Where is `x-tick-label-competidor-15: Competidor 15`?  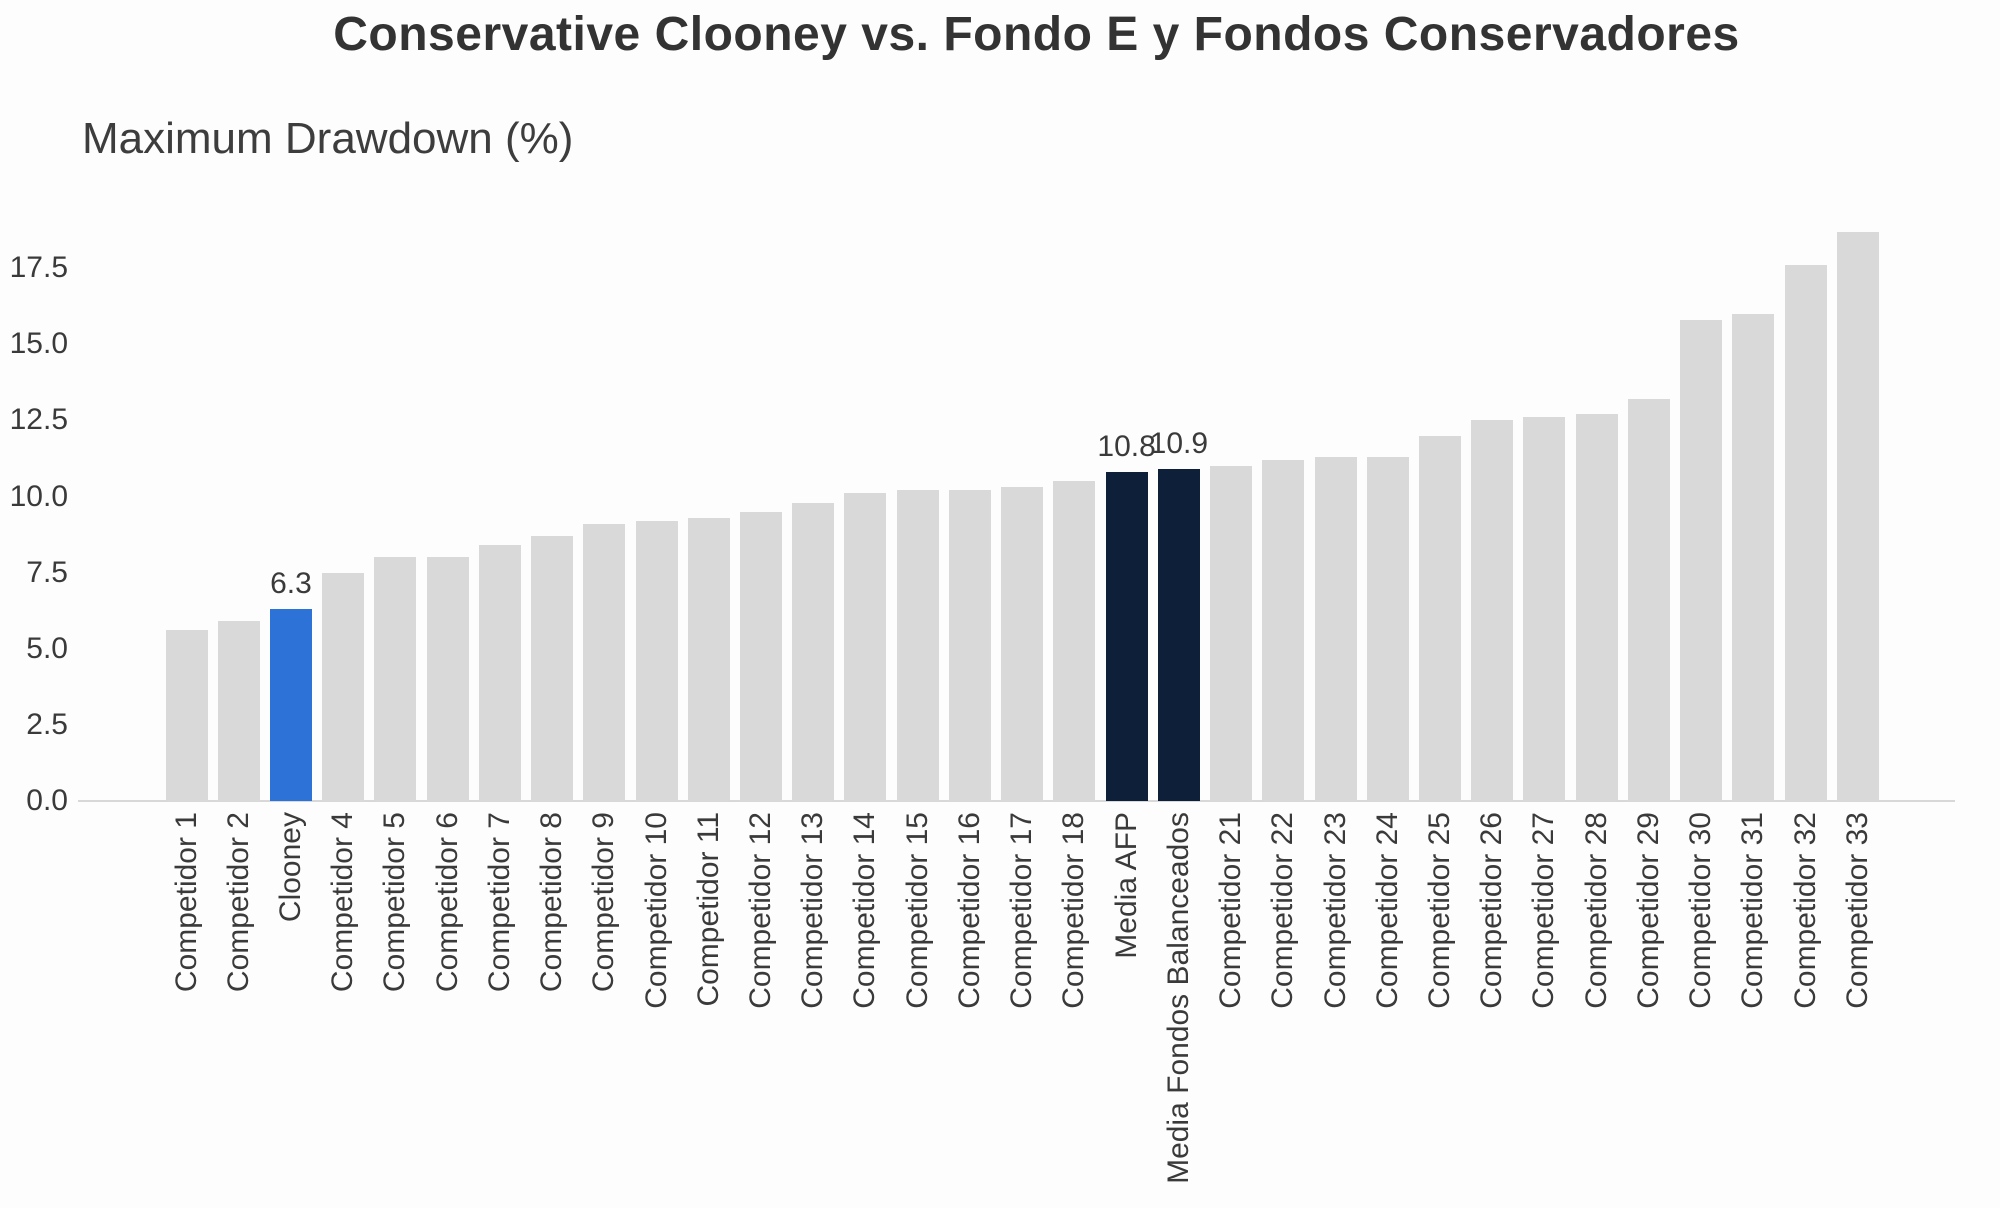 x-tick-label-competidor-15: Competidor 15 is located at coordinates (917, 910).